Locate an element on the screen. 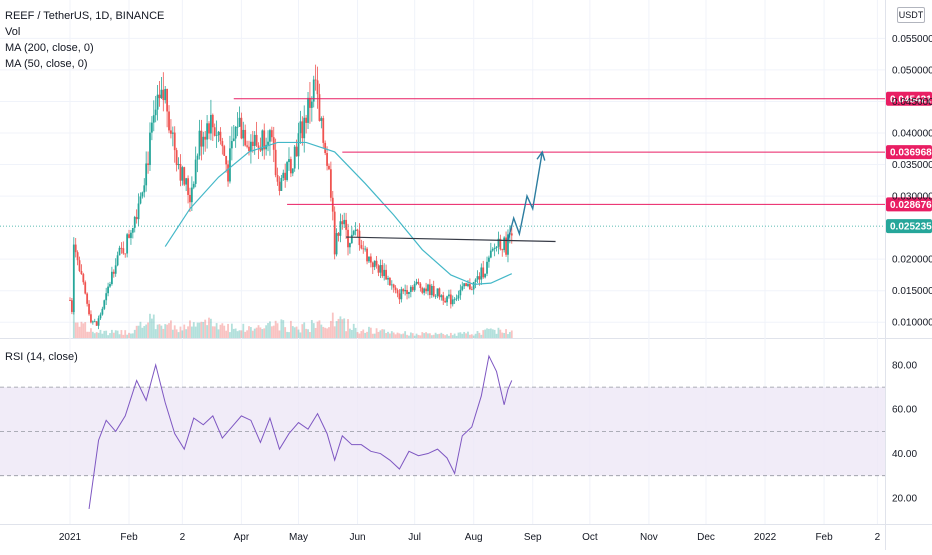 The image size is (932, 555). time-tick-label: Nov is located at coordinates (649, 537).